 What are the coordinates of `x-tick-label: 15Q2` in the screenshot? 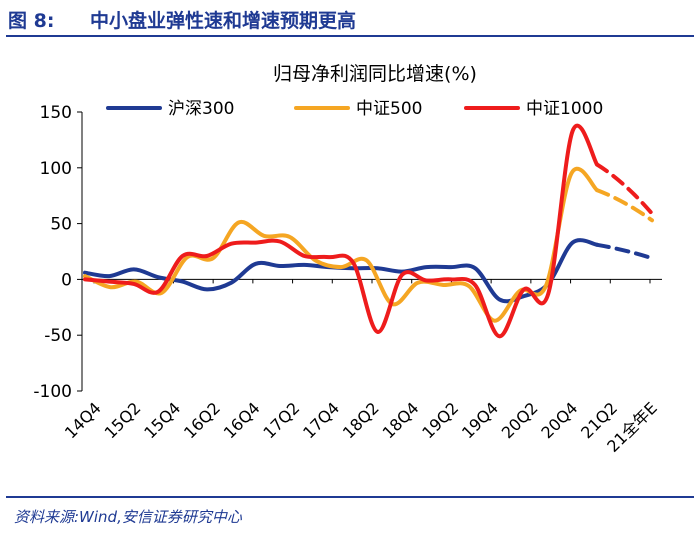 It's located at (123, 420).